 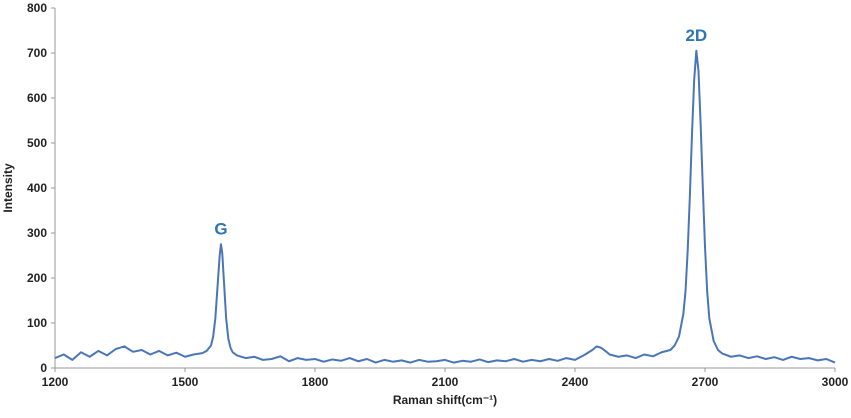 I want to click on y-tick-label: 800, so click(x=37, y=8).